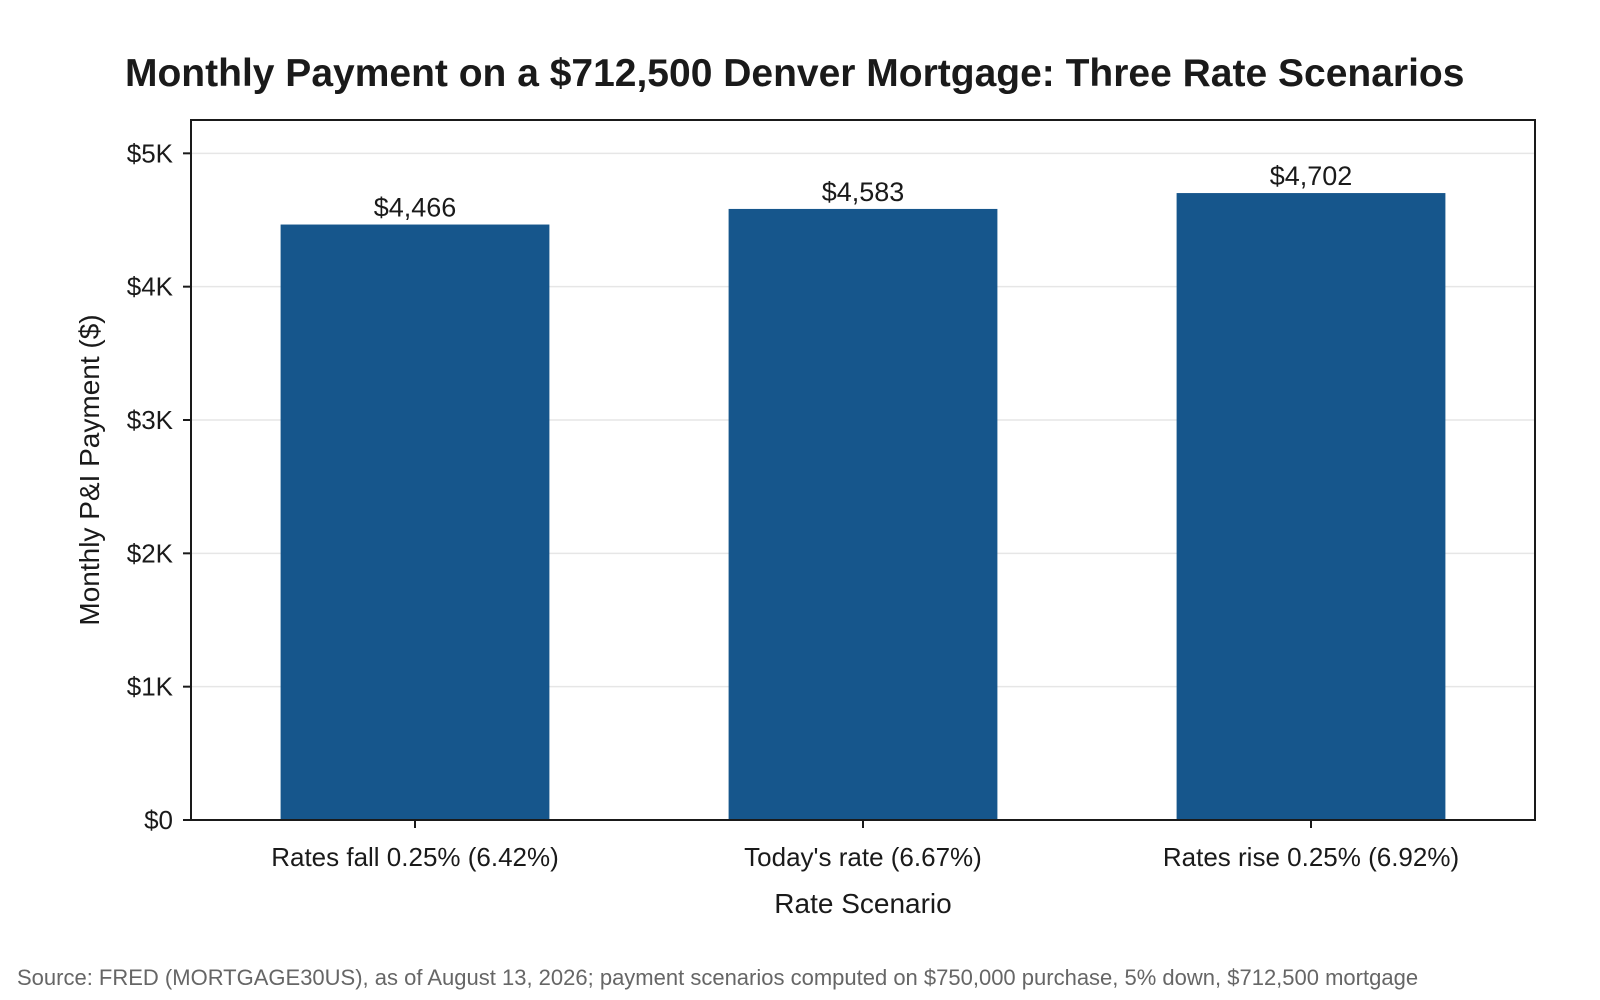 The width and height of the screenshot is (1600, 1000). What do you see at coordinates (150, 553) in the screenshot?
I see `y-tick-label: $2K` at bounding box center [150, 553].